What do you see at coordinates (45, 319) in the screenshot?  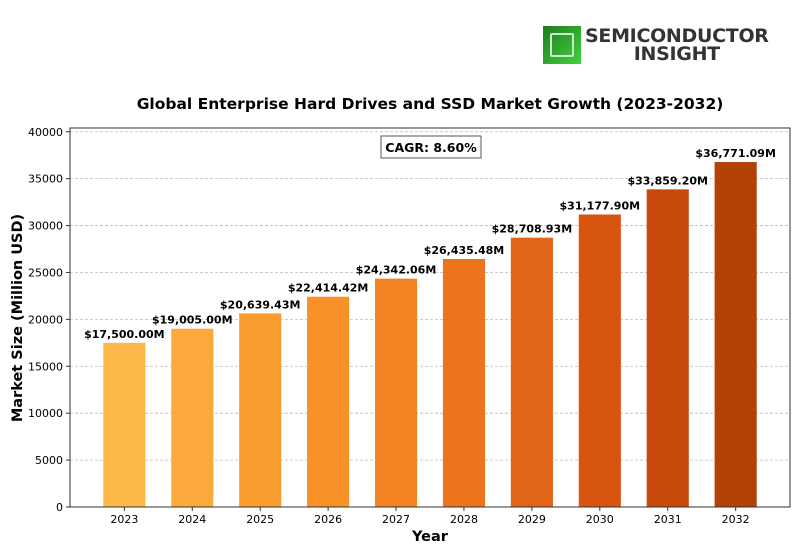 I see `y-tick-label: 20000` at bounding box center [45, 319].